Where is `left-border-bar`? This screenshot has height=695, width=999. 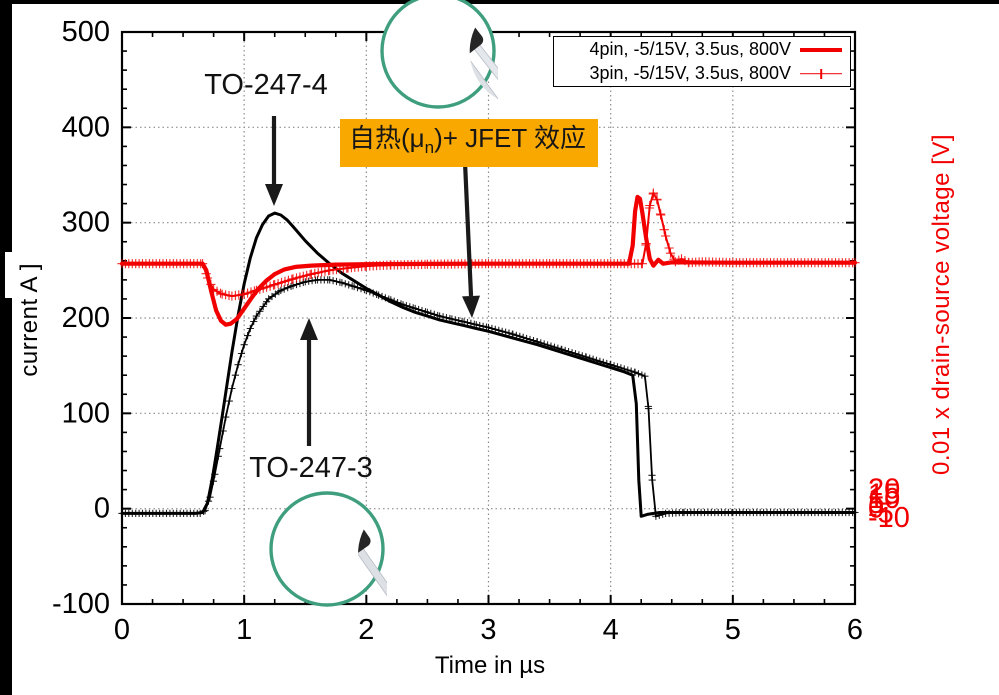
left-border-bar is located at coordinates (6, 347).